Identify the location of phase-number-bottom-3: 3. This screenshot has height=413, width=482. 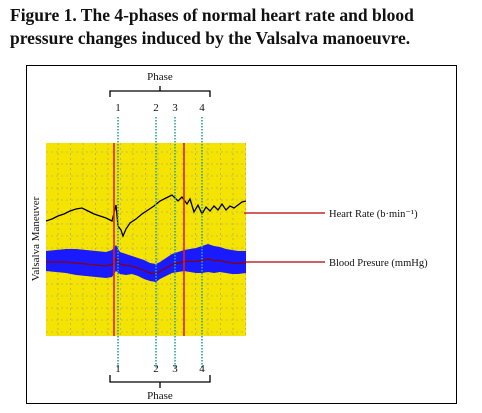
(175, 369).